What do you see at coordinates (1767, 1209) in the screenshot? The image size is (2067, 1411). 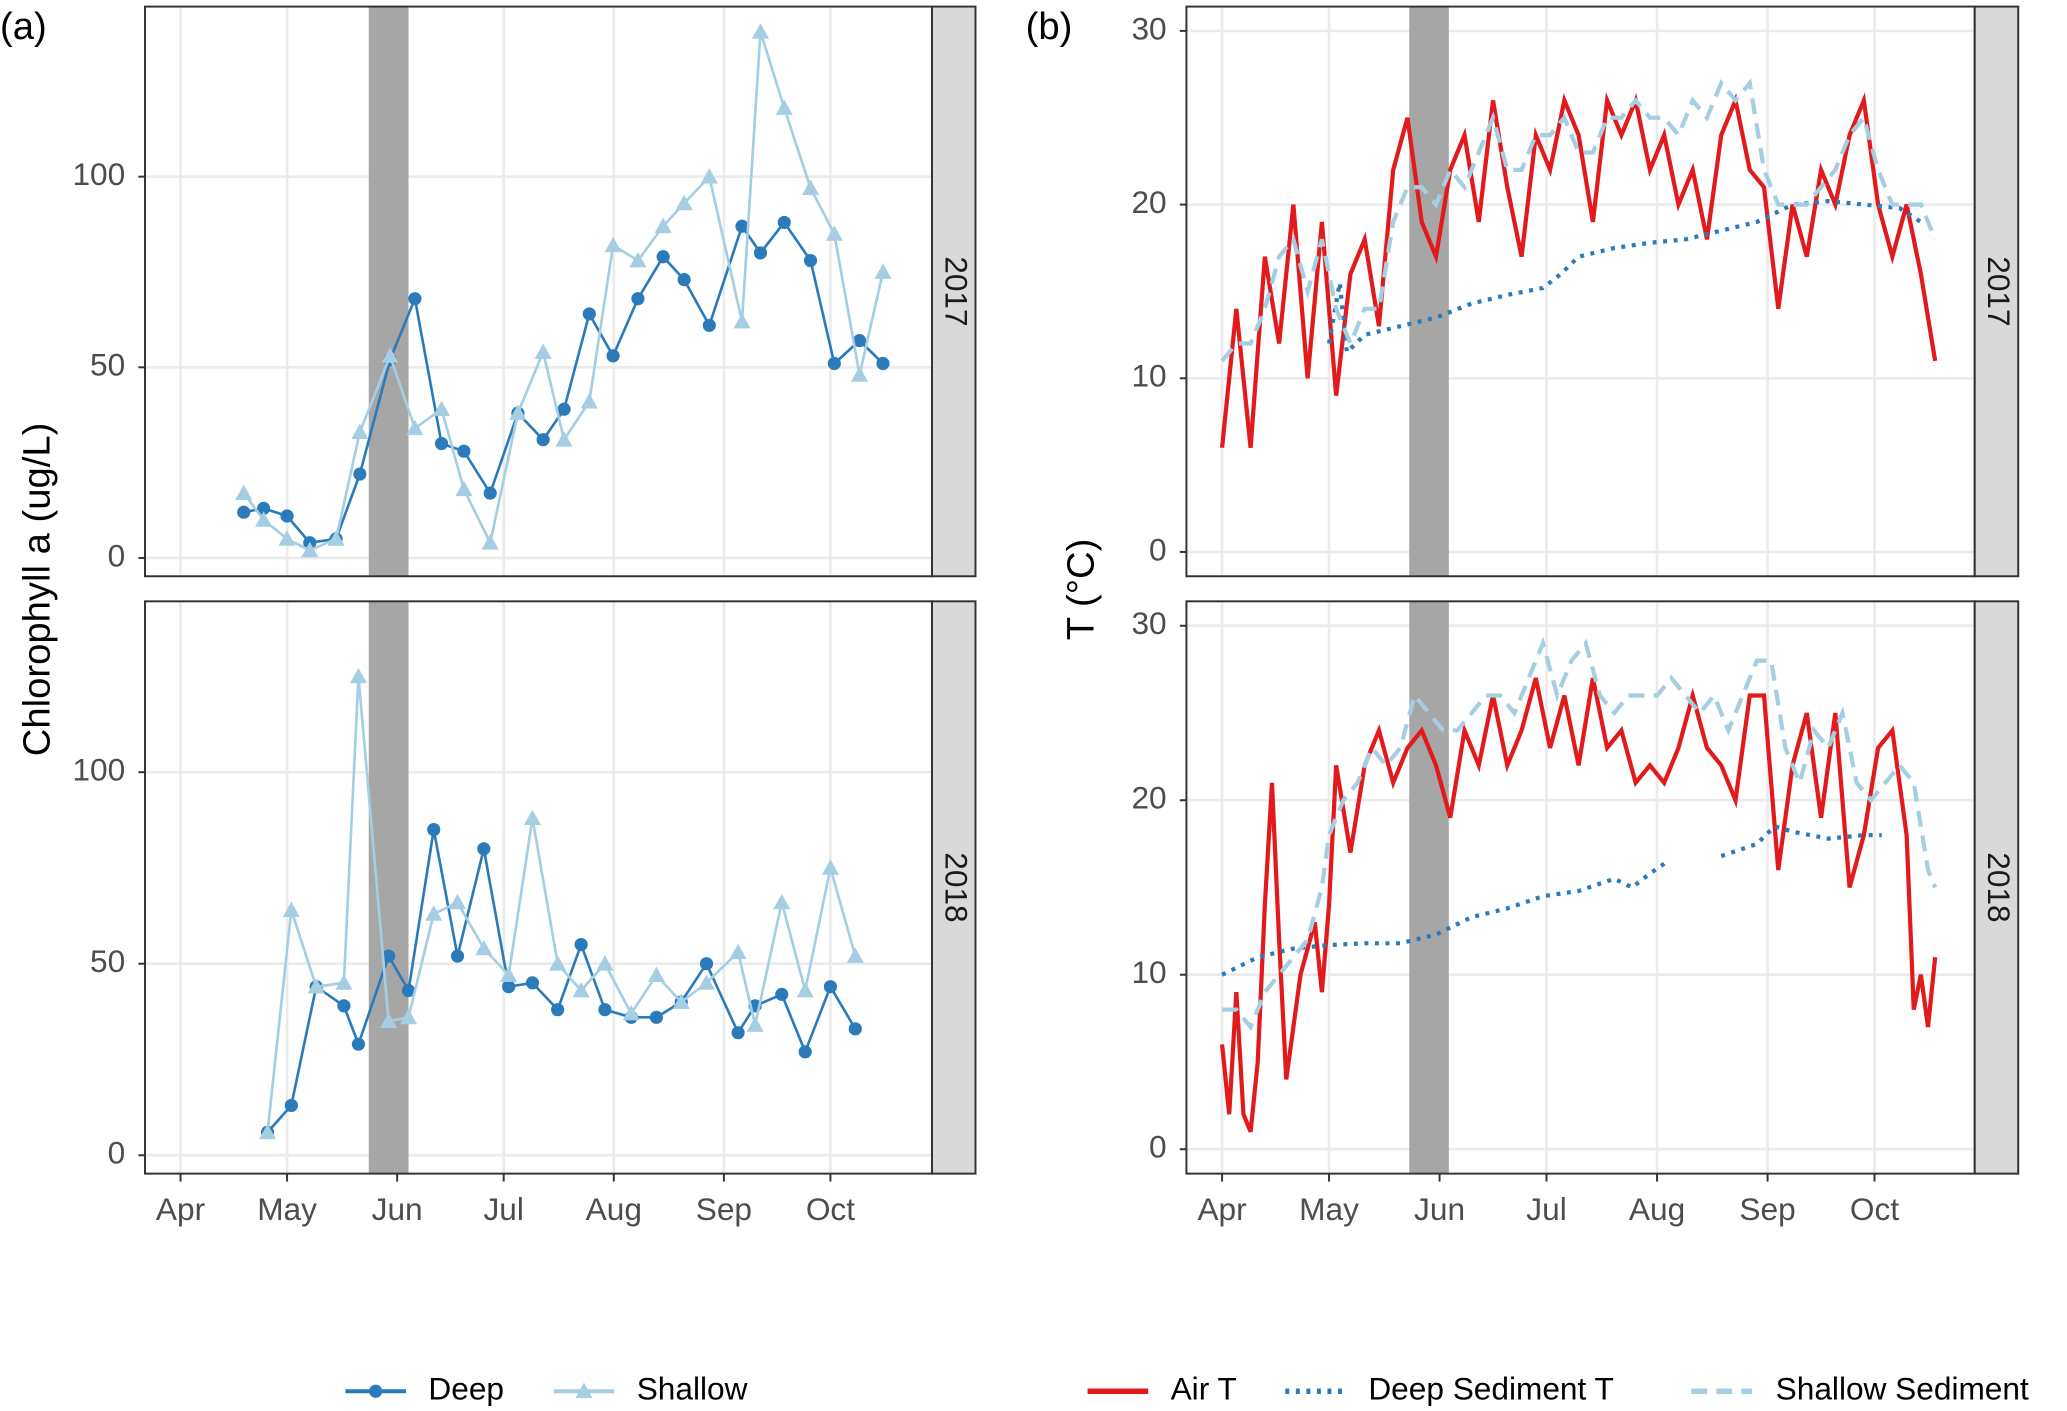 I see `x-tick-label: Sep` at bounding box center [1767, 1209].